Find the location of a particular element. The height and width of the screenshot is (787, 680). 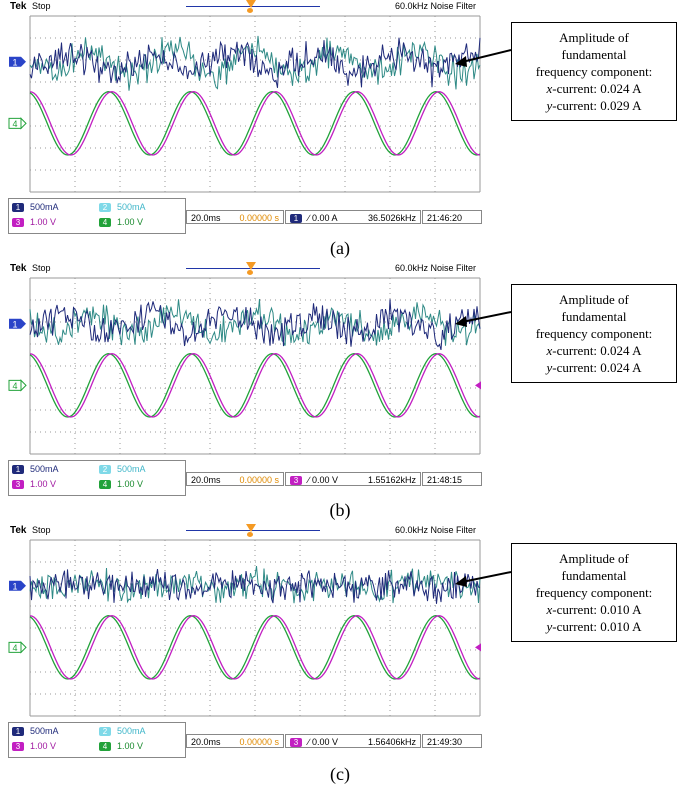

horizontal-position: 0.00000 s is located at coordinates (259, 480).